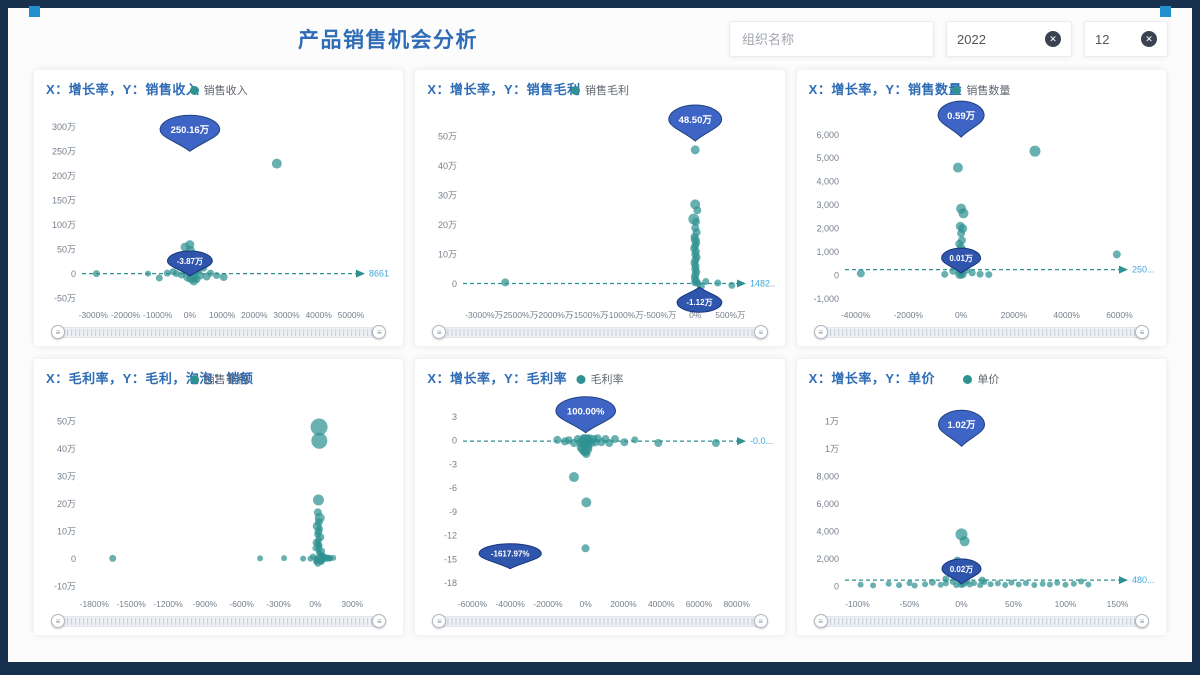  I want to click on svg-text: 500%万, so click(731, 315).